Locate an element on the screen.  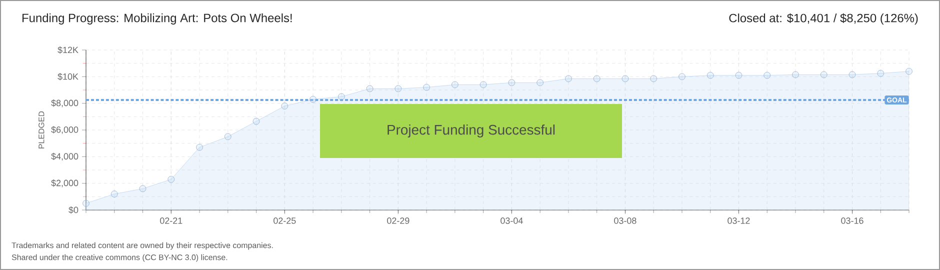
text: Closed at: $10,401 / $8,250 (126%) is located at coordinates (823, 19).